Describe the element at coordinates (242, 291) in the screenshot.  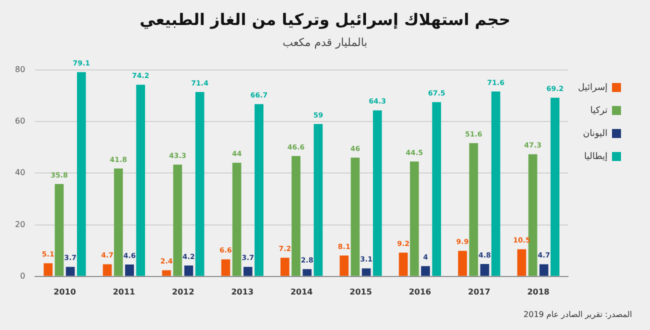
I see `x-tick-label: 2013` at that location.